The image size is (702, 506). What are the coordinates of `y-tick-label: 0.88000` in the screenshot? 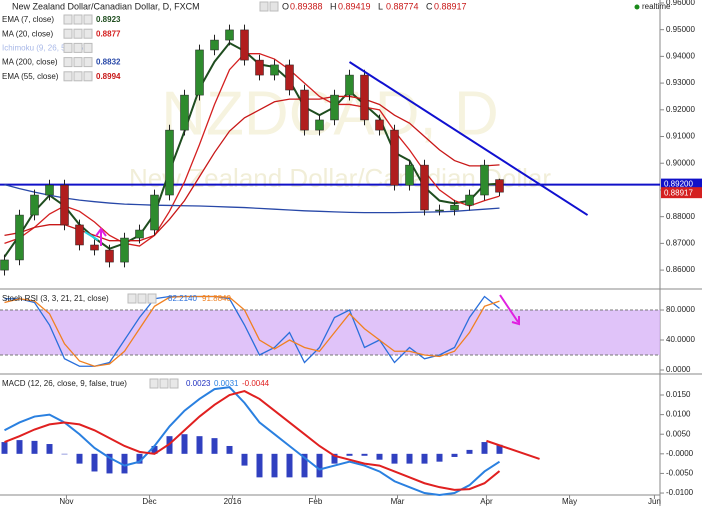 It's located at (680, 216).